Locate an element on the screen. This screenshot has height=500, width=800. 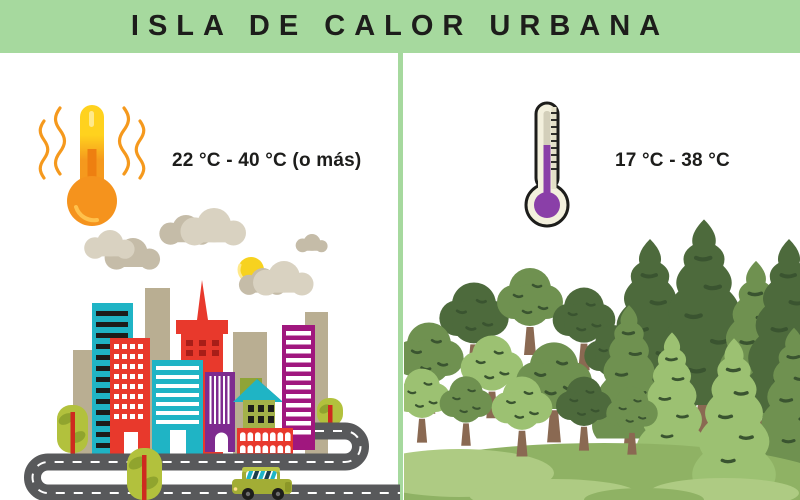
thermometer-hot-icon is located at coordinates (92, 165).